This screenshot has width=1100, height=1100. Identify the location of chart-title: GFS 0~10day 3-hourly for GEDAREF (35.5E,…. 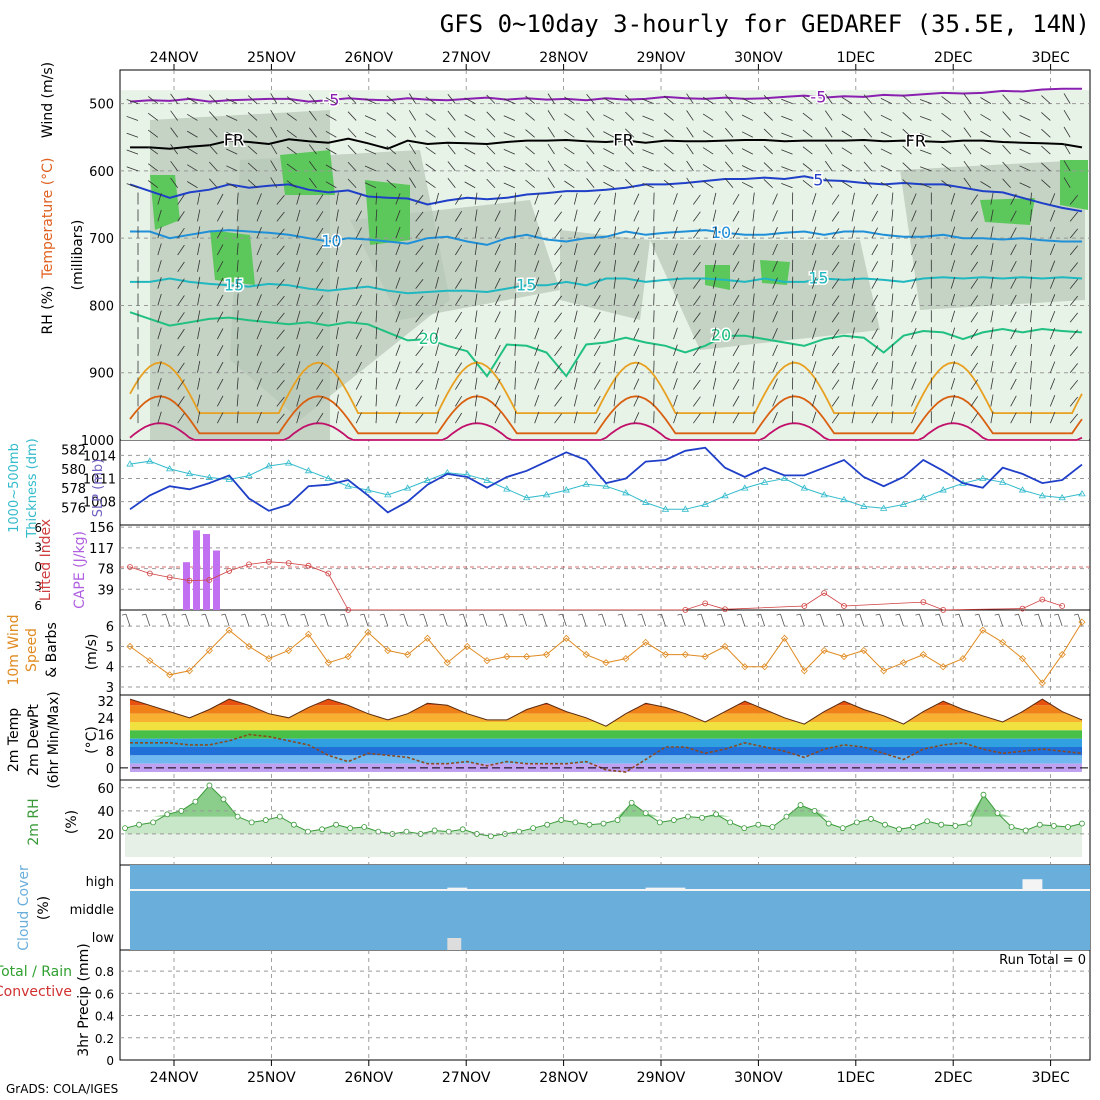
(764, 24).